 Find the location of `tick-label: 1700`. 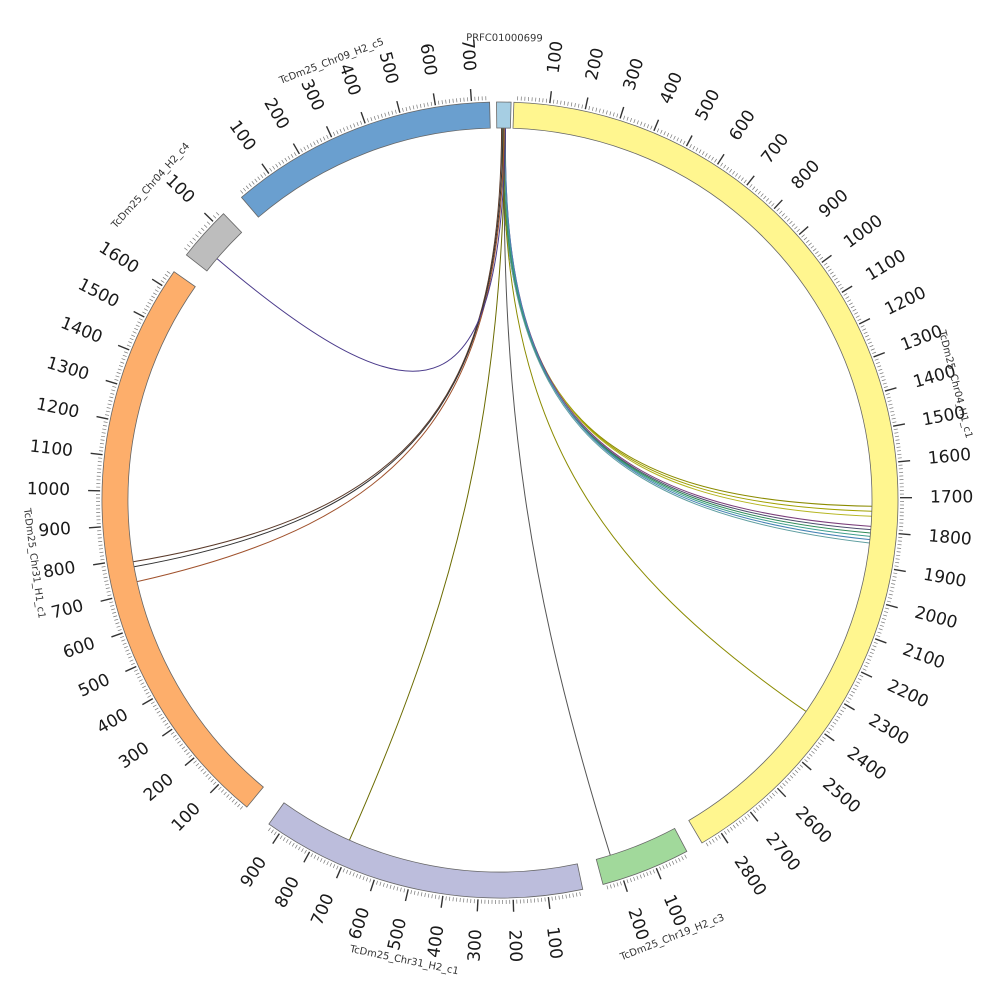

tick-label: 1700 is located at coordinates (951, 497).